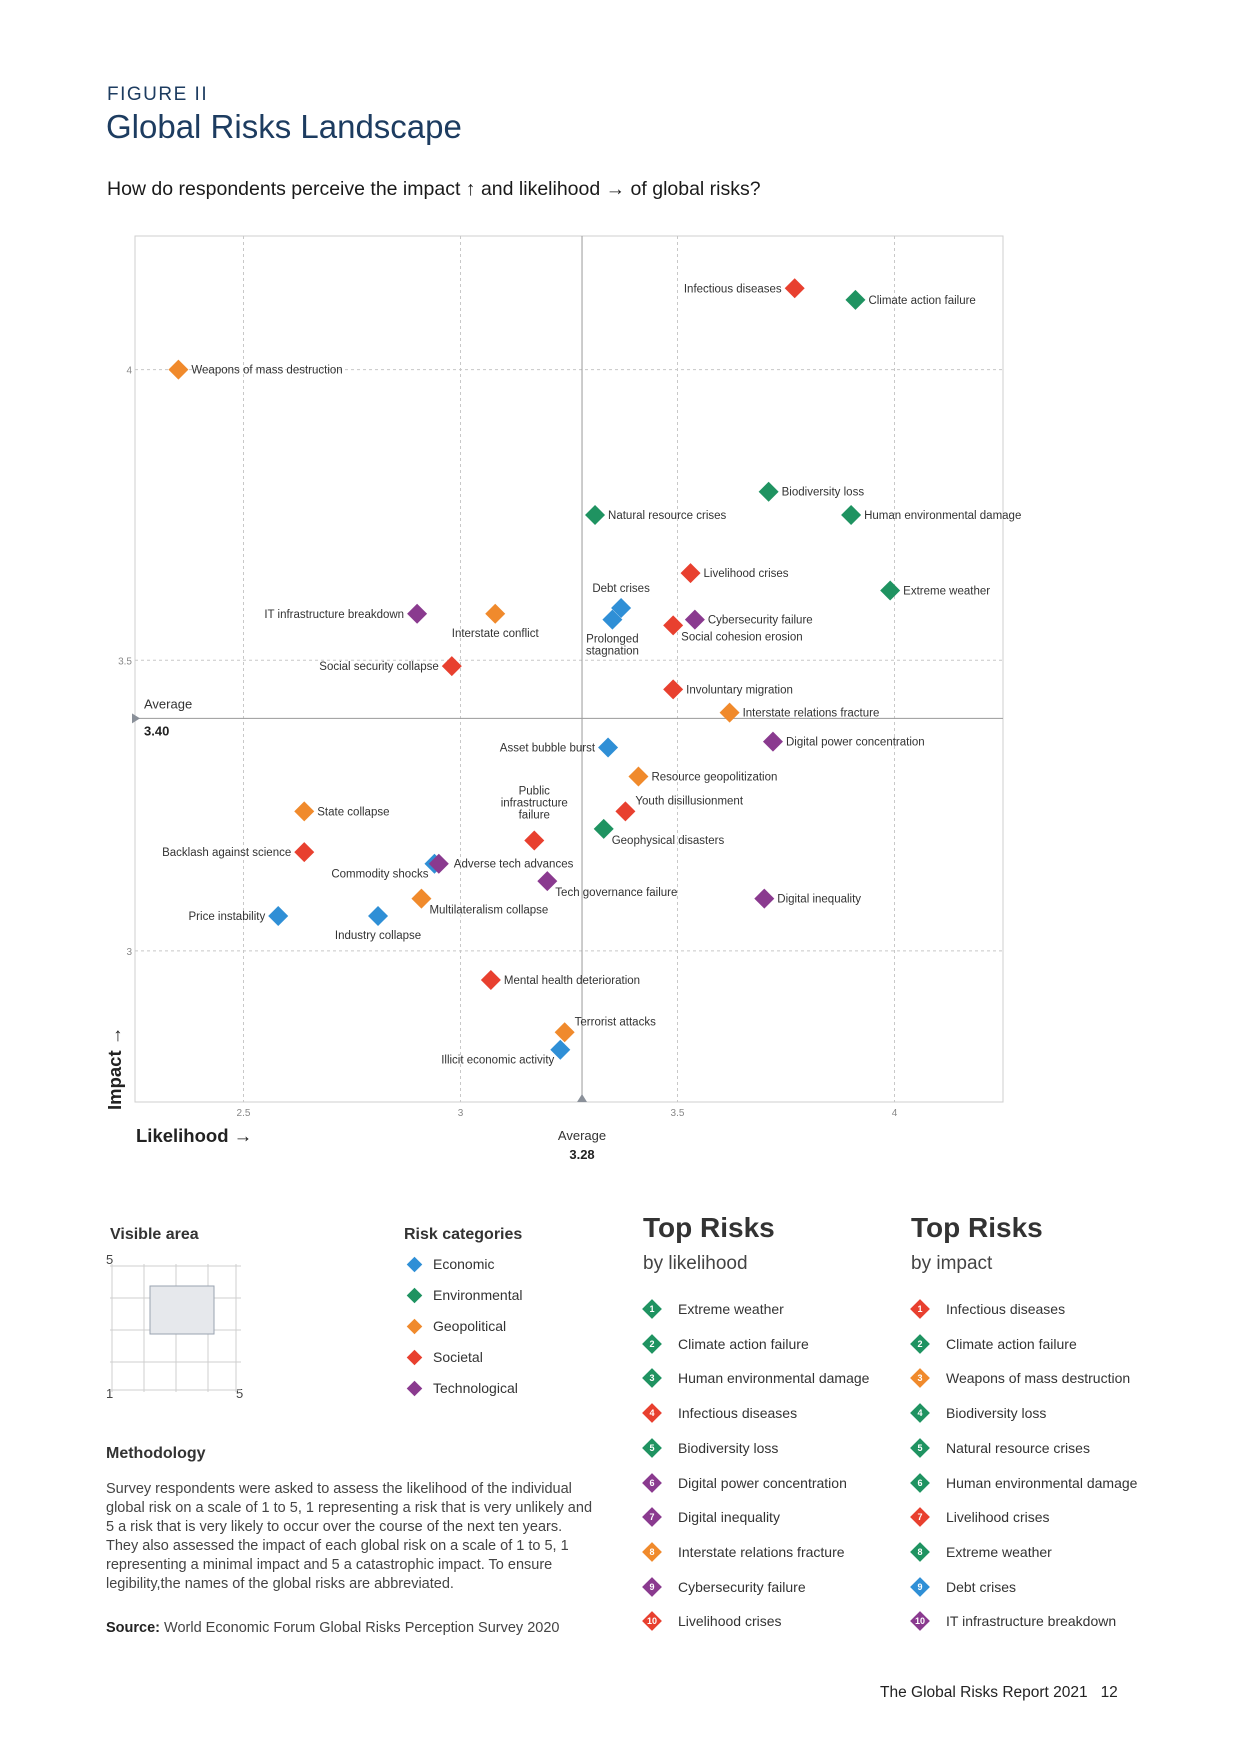 Image resolution: width=1241 pixels, height=1754 pixels. I want to click on y-axis-title: Impact →, so click(114, 1068).